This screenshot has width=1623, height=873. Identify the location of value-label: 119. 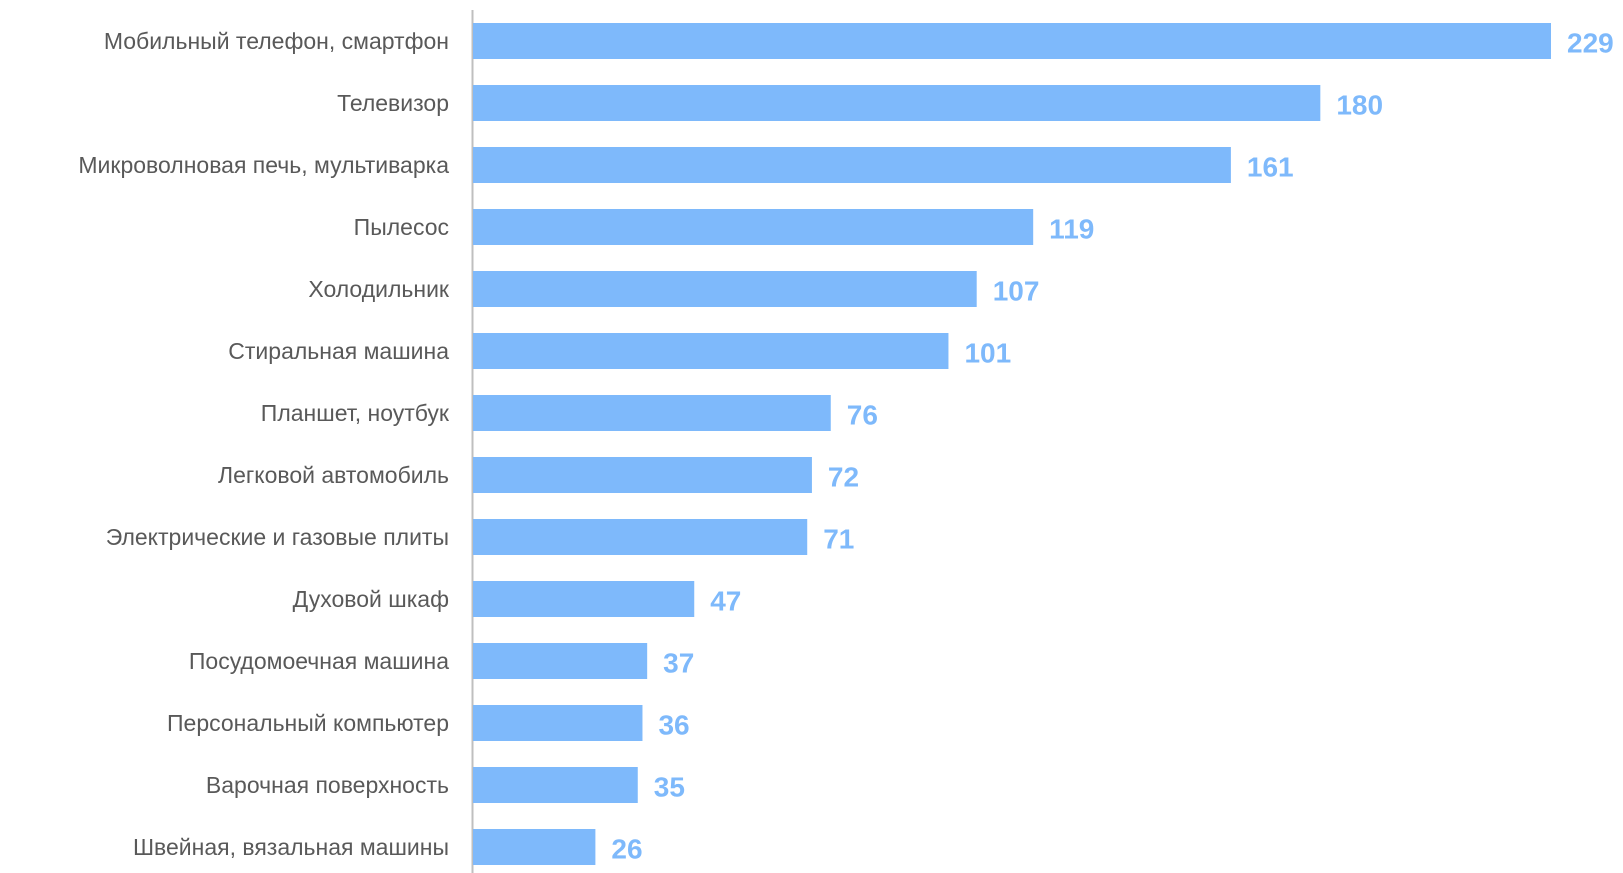
(1071, 229).